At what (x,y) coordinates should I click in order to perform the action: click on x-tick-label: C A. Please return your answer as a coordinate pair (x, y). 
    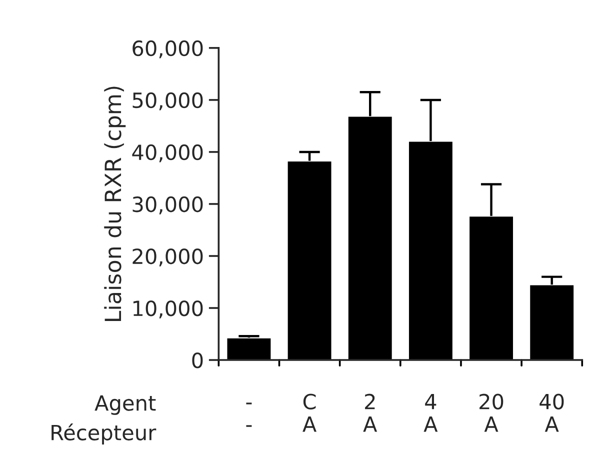
    Looking at the image, I should click on (309, 413).